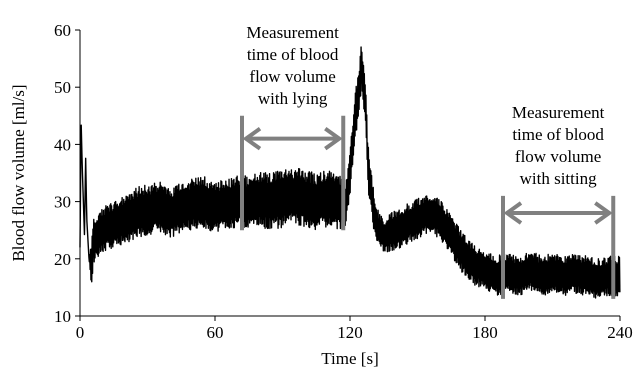 Image resolution: width=644 pixels, height=380 pixels. Describe the element at coordinates (62, 202) in the screenshot. I see `y-tick-label: 30` at that location.